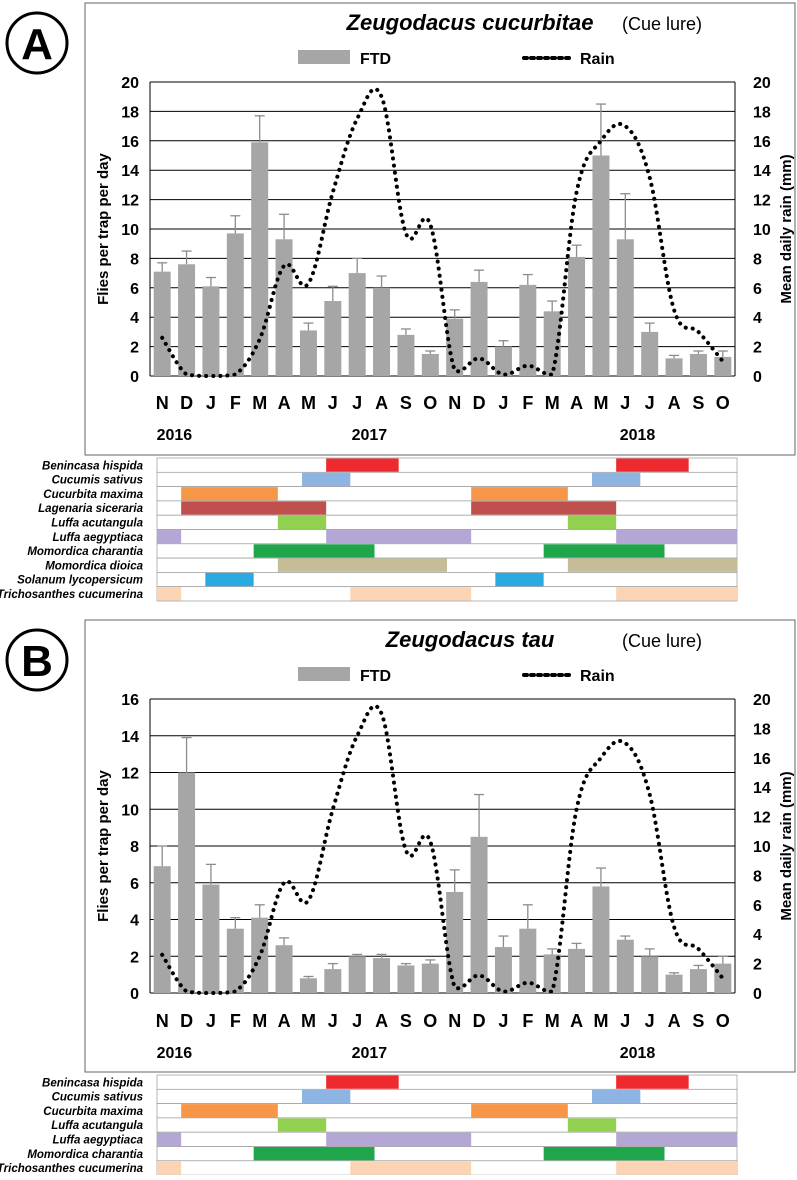 This screenshot has width=797, height=1180. What do you see at coordinates (103, 845) in the screenshot?
I see `y-axis-label: Flies per trap per day` at bounding box center [103, 845].